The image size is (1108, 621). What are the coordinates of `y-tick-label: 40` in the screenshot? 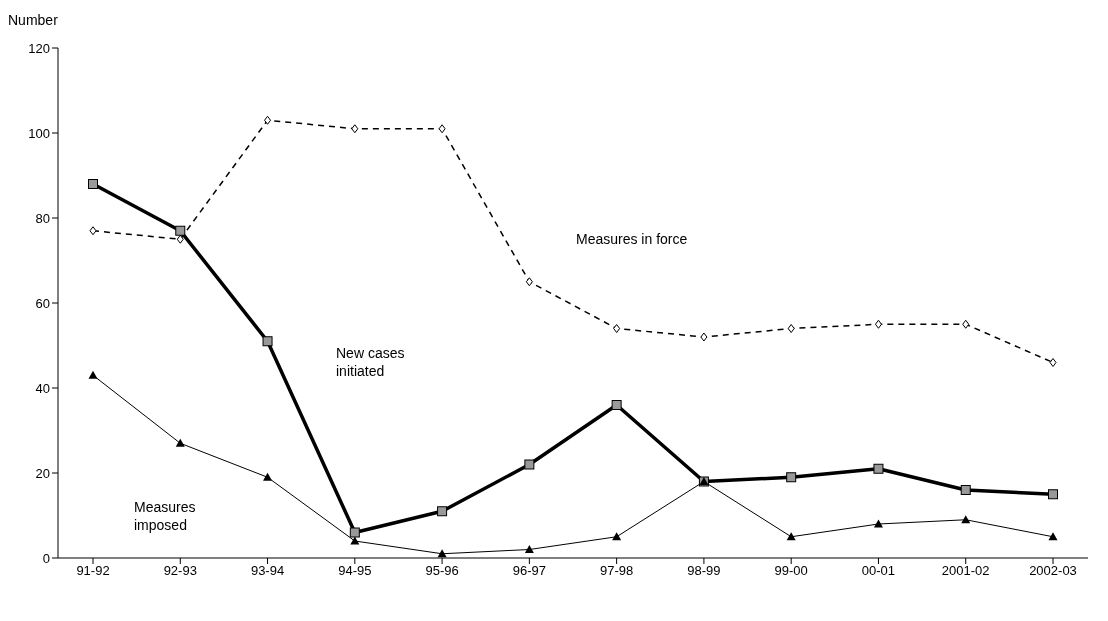 It's located at (42, 388).